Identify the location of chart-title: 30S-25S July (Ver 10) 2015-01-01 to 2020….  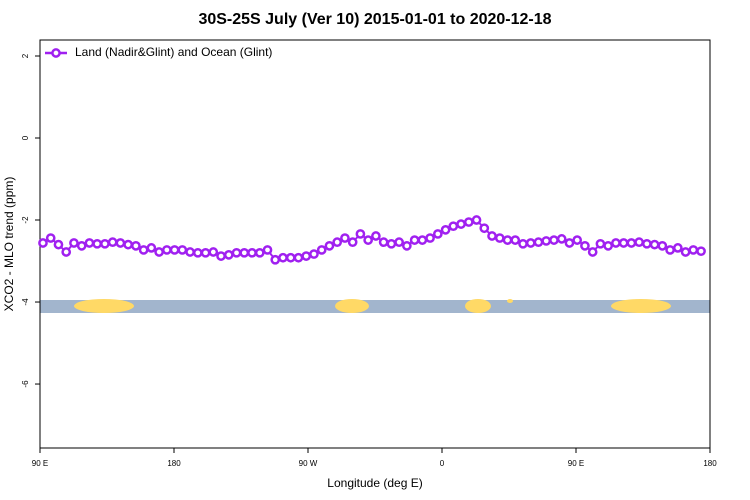
(374, 19).